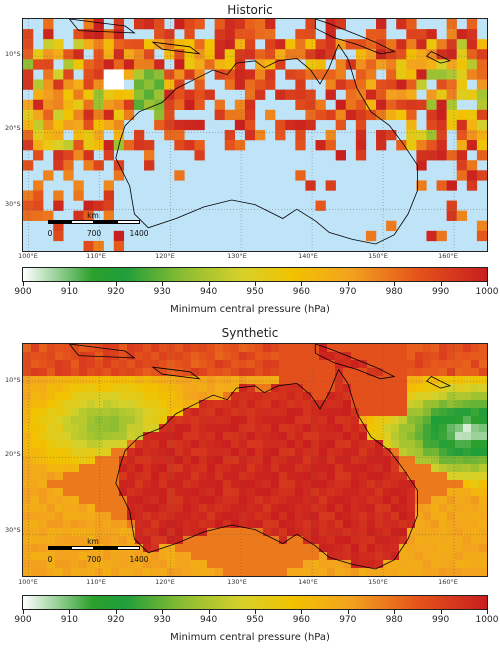  Describe the element at coordinates (96, 582) in the screenshot. I see `synthetic-lon-110e: 110°E` at that location.